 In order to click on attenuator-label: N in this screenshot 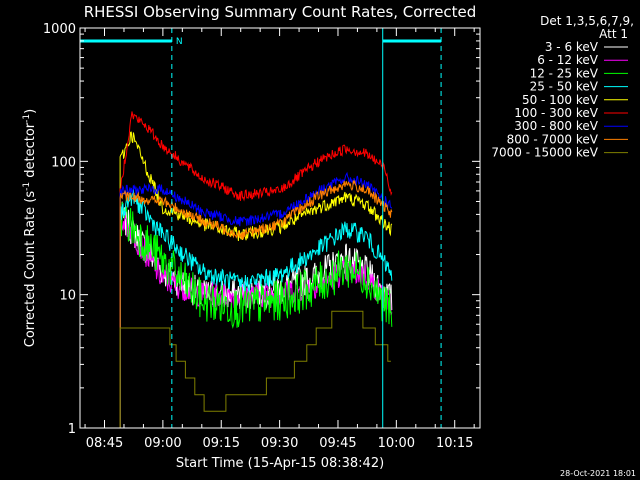, I will do `click(179, 42)`.